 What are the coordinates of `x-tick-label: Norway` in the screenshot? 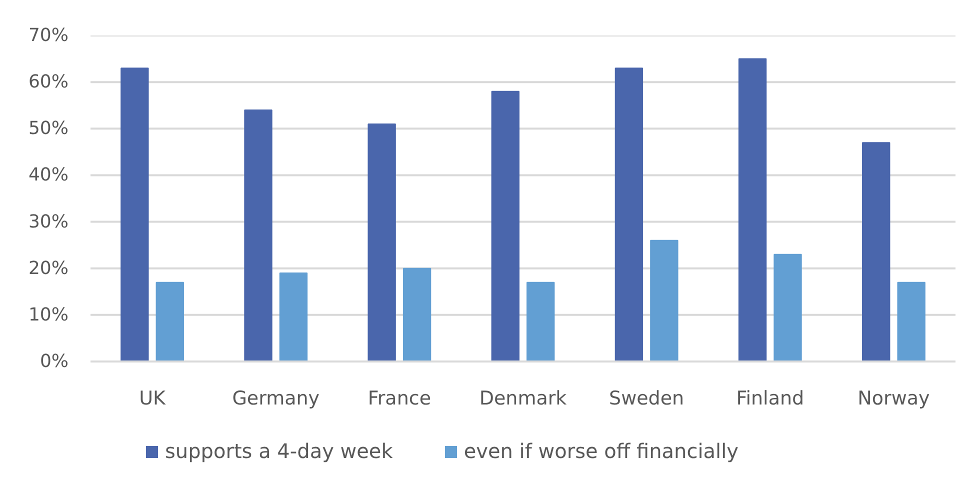 It's located at (894, 399).